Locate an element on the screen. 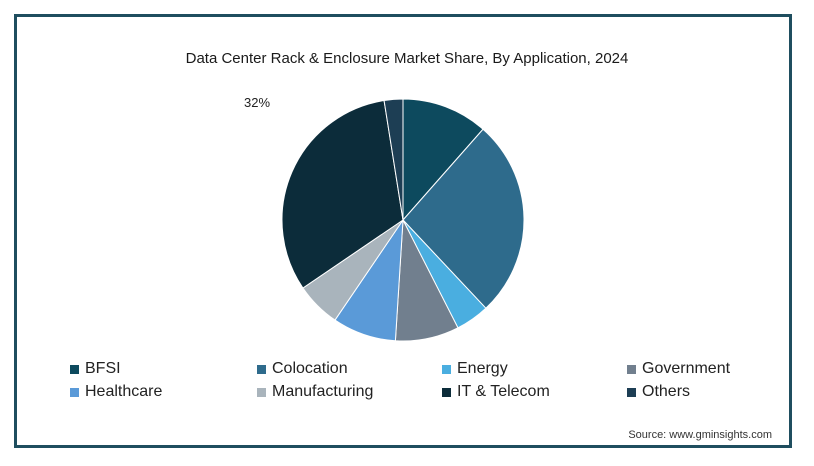  legend-label: Government is located at coordinates (686, 368).